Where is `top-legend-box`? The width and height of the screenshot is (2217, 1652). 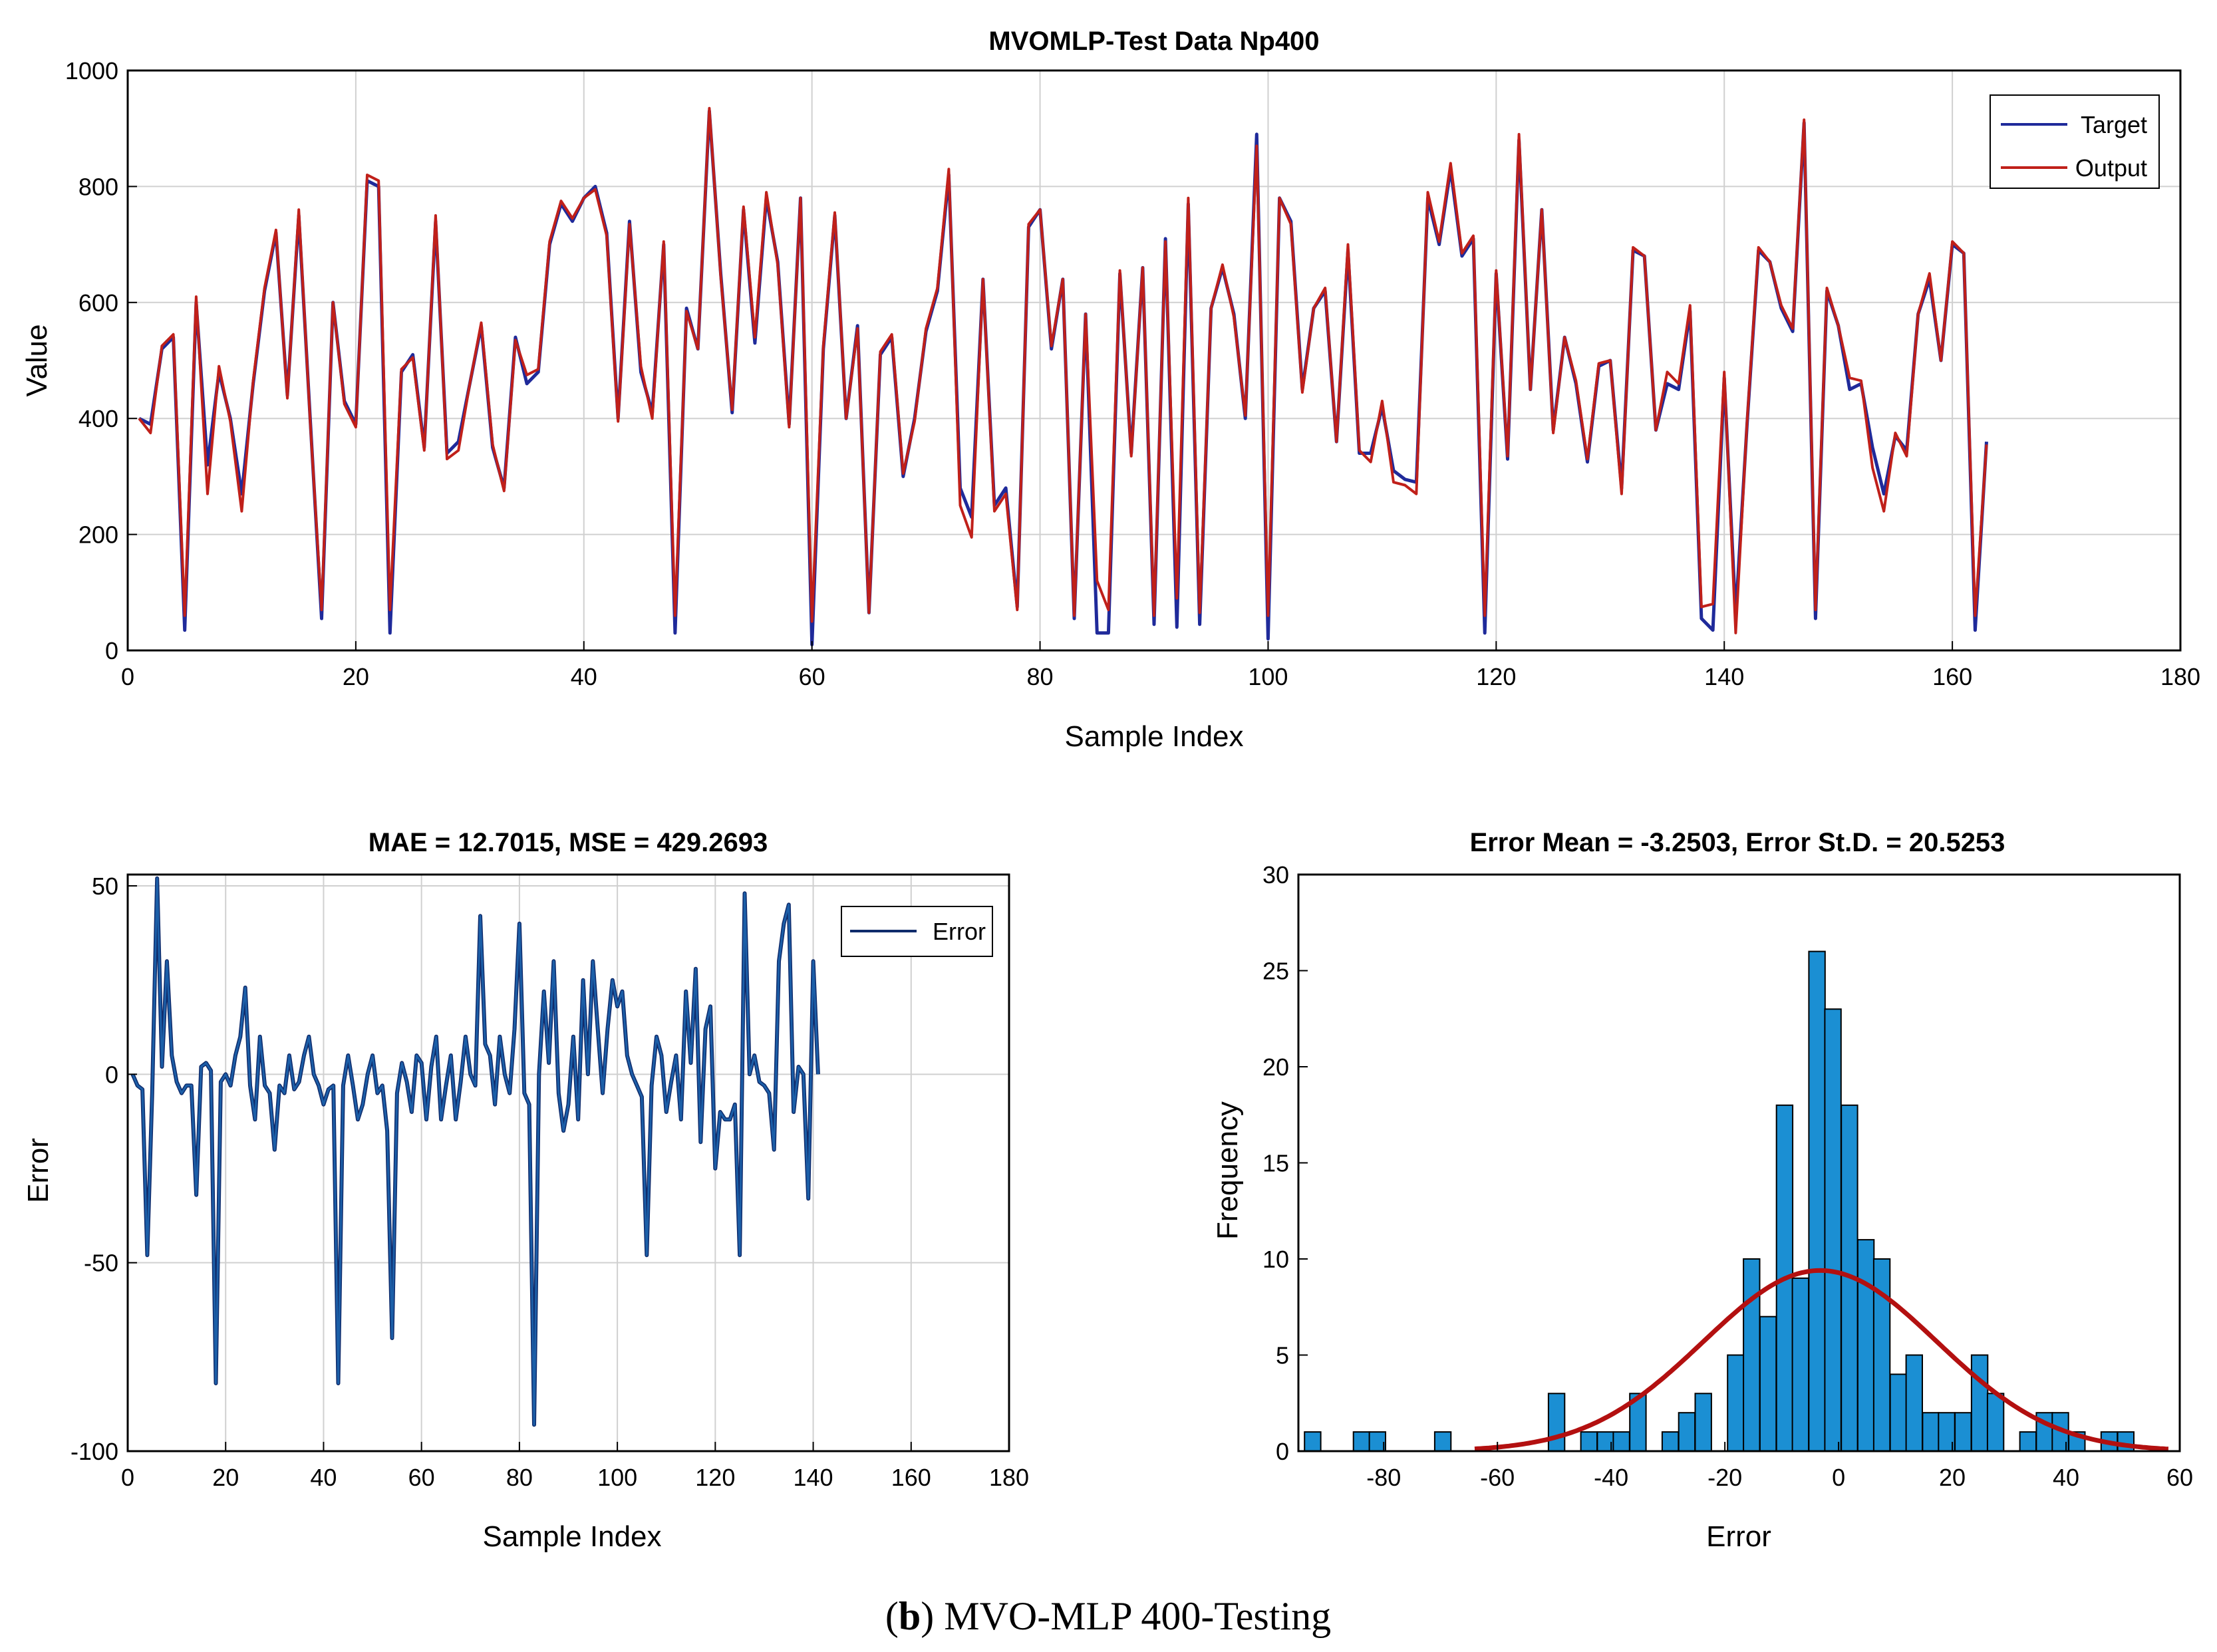
top-legend-box is located at coordinates (2075, 141).